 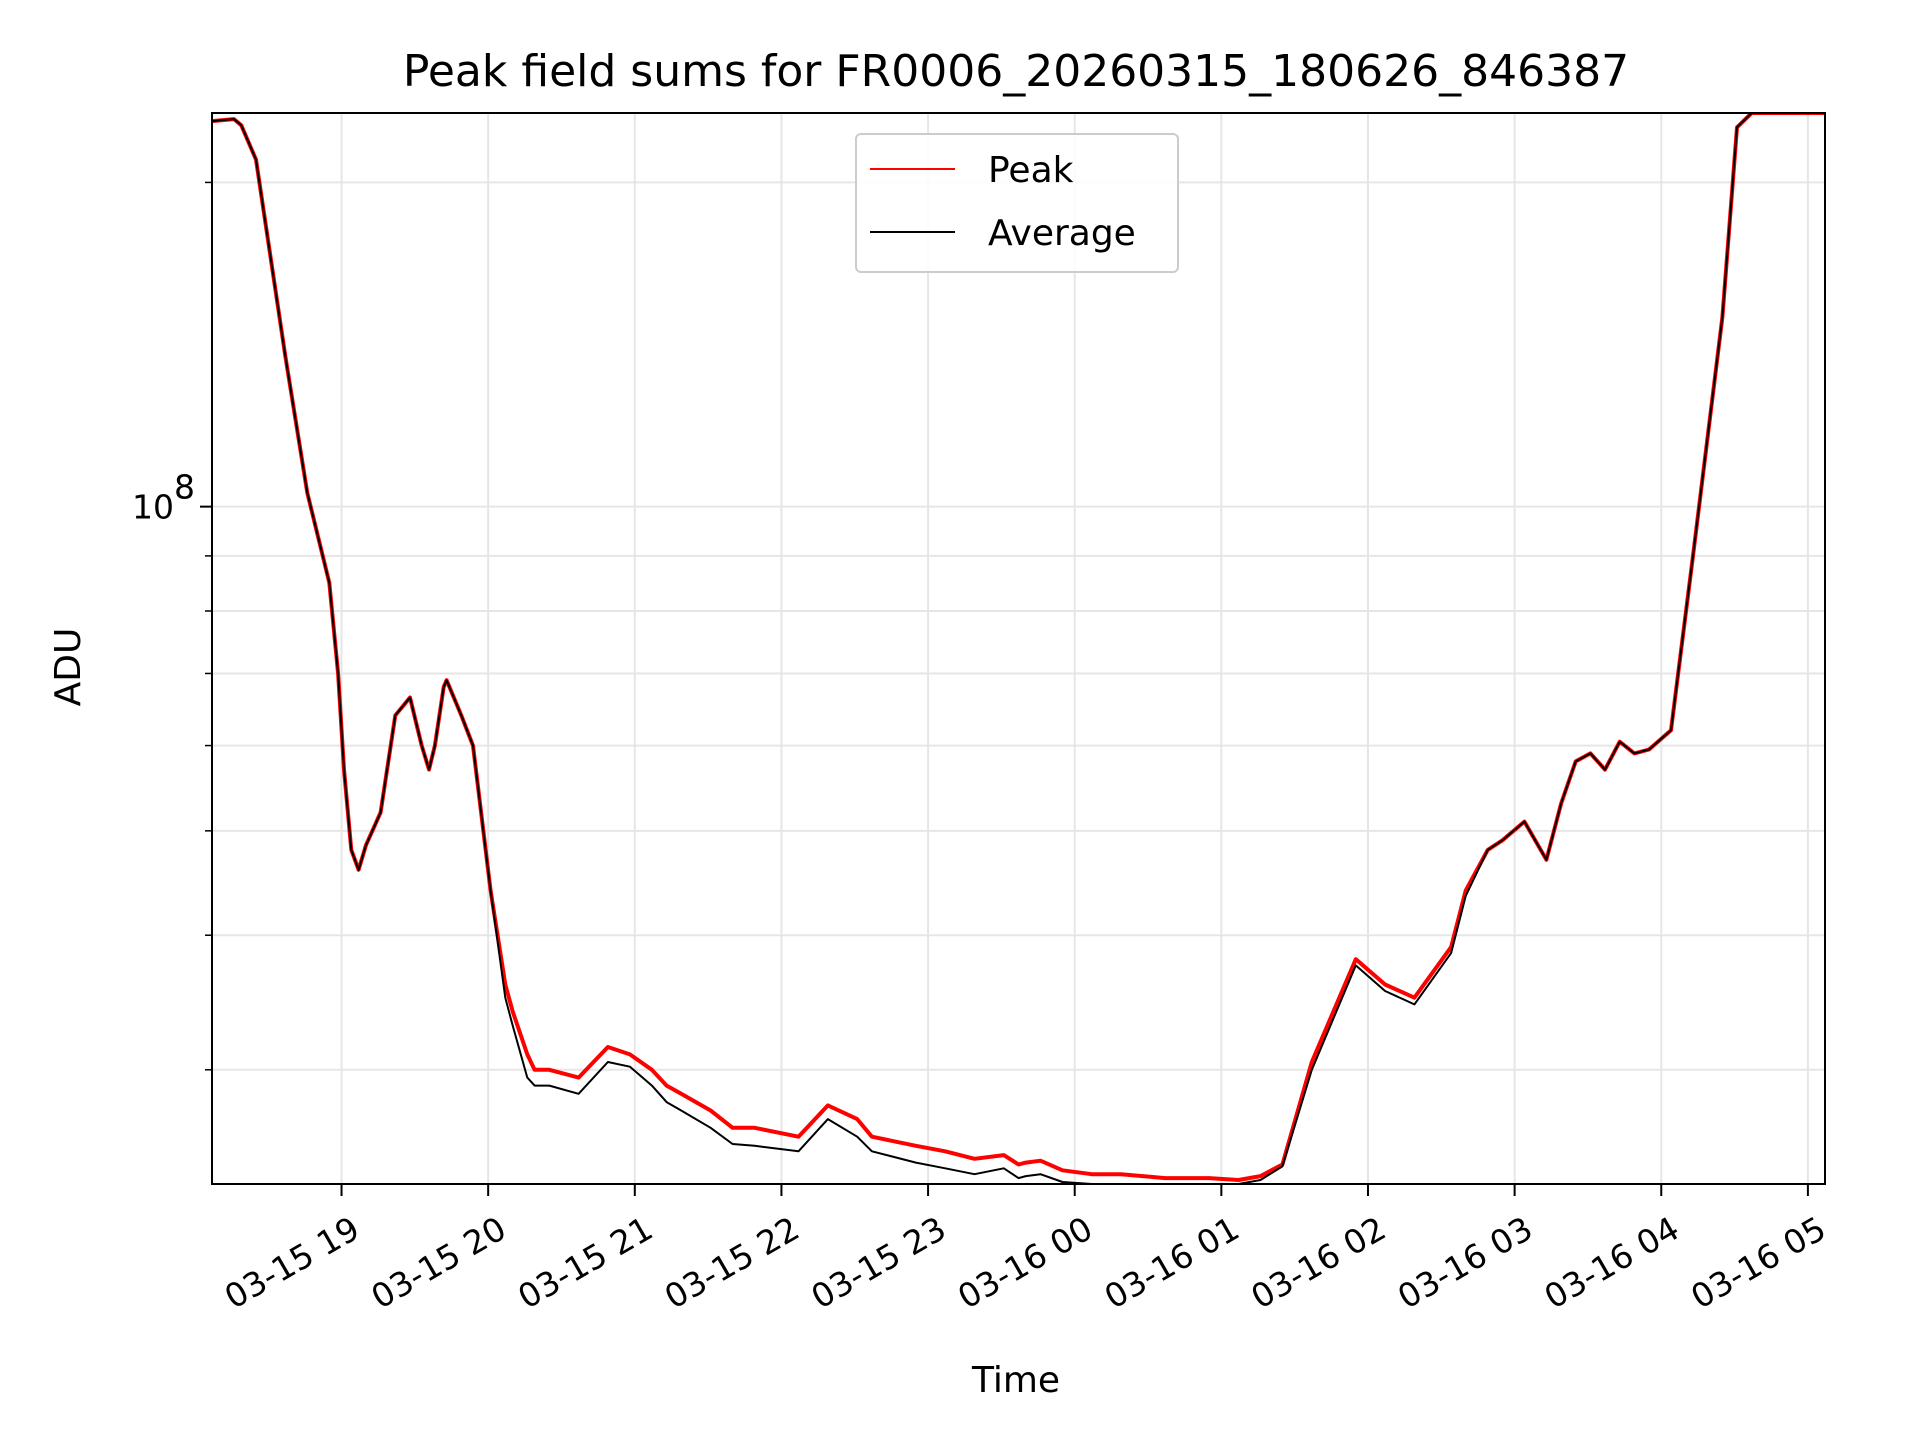 I want to click on y-tick-label: 10, so click(x=153, y=507).